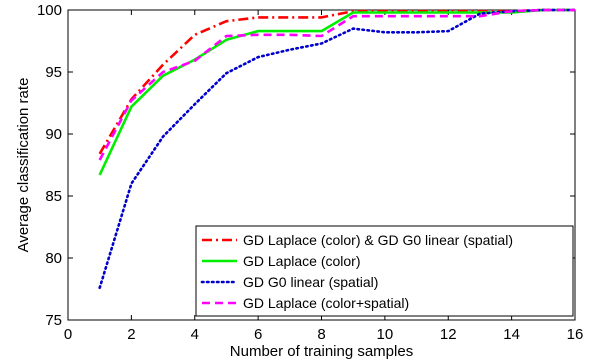 Image resolution: width=595 pixels, height=362 pixels. Describe the element at coordinates (53, 258) in the screenshot. I see `y-tick-label: 80` at that location.